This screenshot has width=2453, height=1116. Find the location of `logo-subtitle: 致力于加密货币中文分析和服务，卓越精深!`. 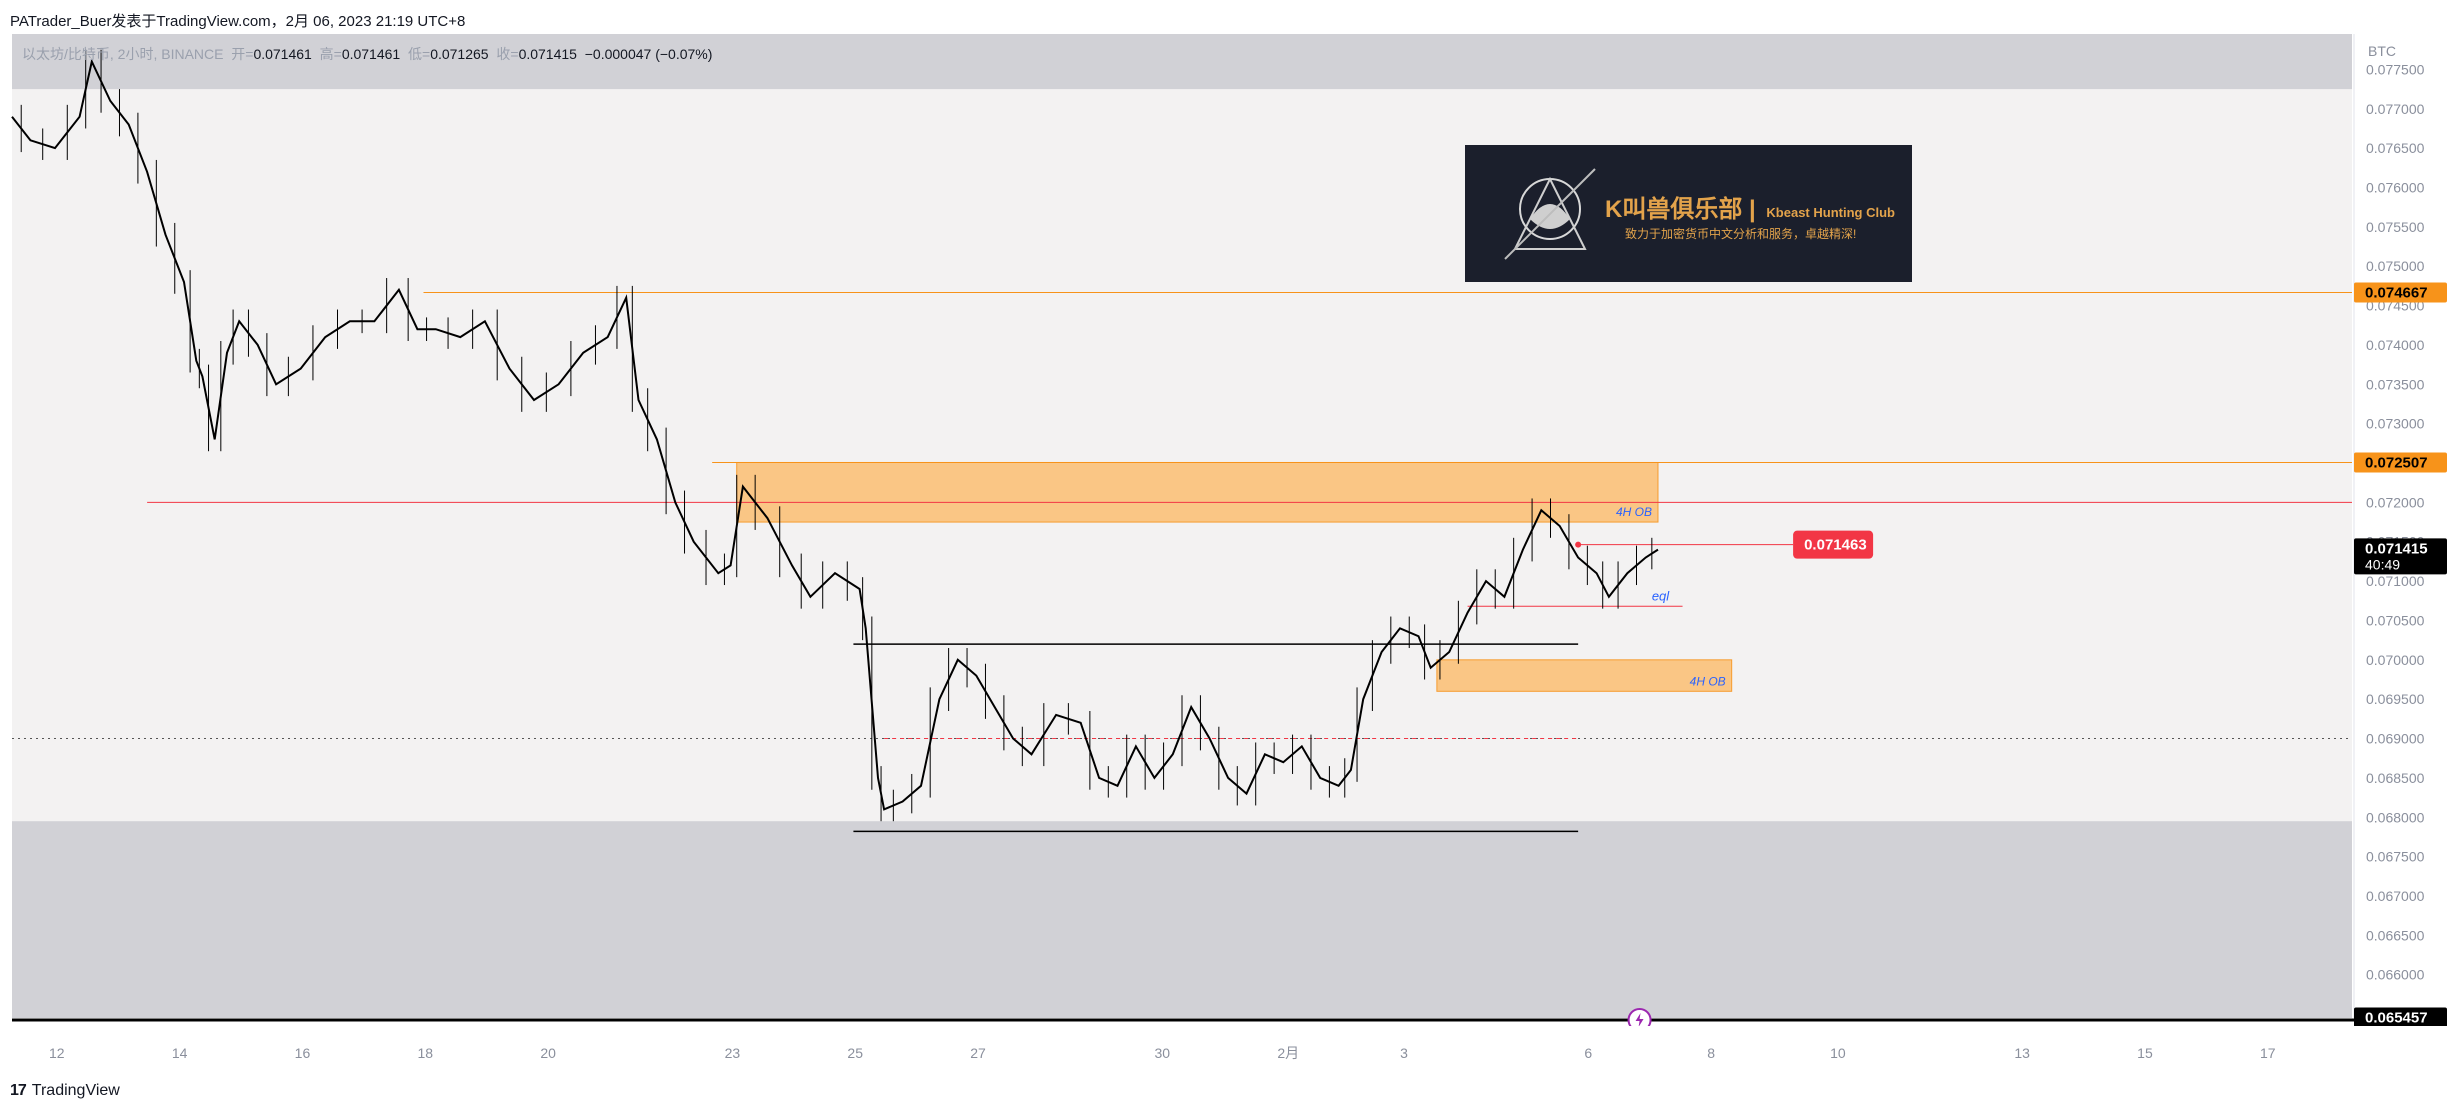

logo-subtitle: 致力于加密货币中文分析和服务，卓越精深! is located at coordinates (1741, 234).